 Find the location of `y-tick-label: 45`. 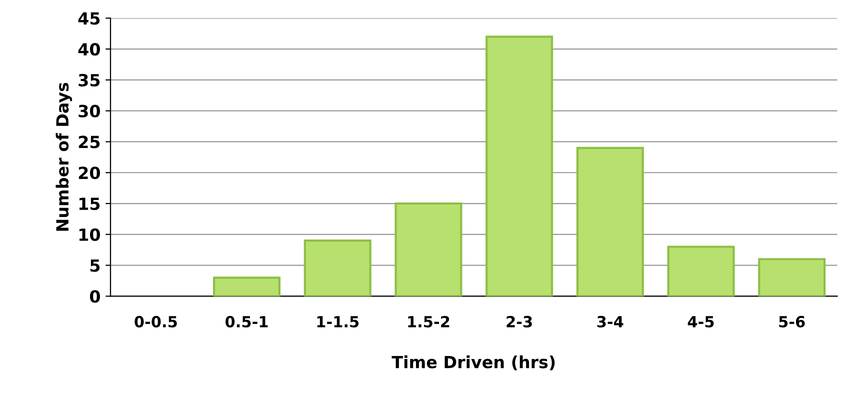

y-tick-label: 45 is located at coordinates (89, 18).